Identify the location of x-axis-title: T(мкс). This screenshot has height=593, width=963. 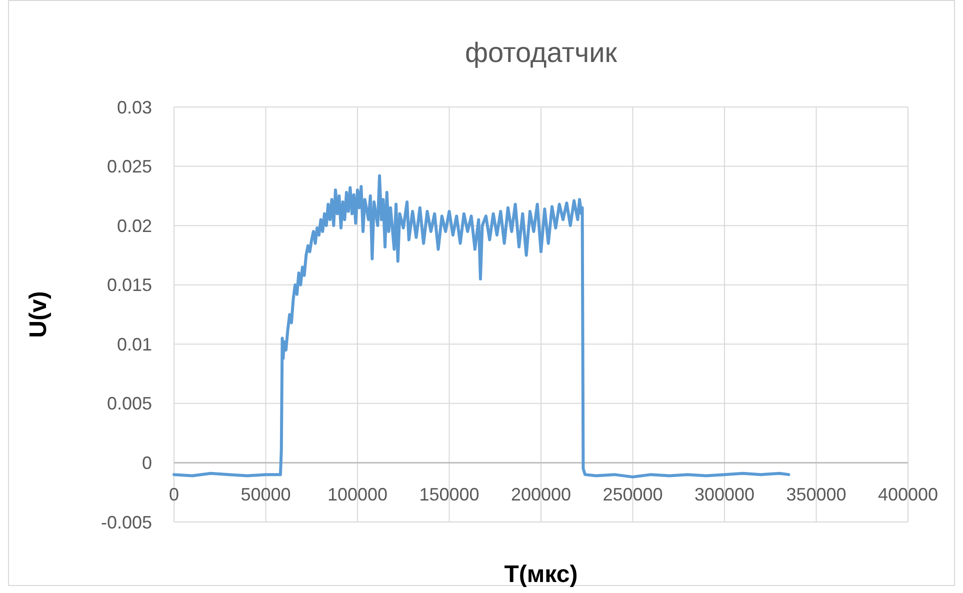
(541, 574).